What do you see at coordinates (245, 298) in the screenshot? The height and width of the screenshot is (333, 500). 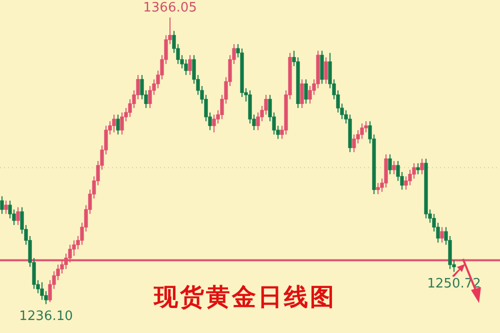 I see `text: 现货黄金日线图` at bounding box center [245, 298].